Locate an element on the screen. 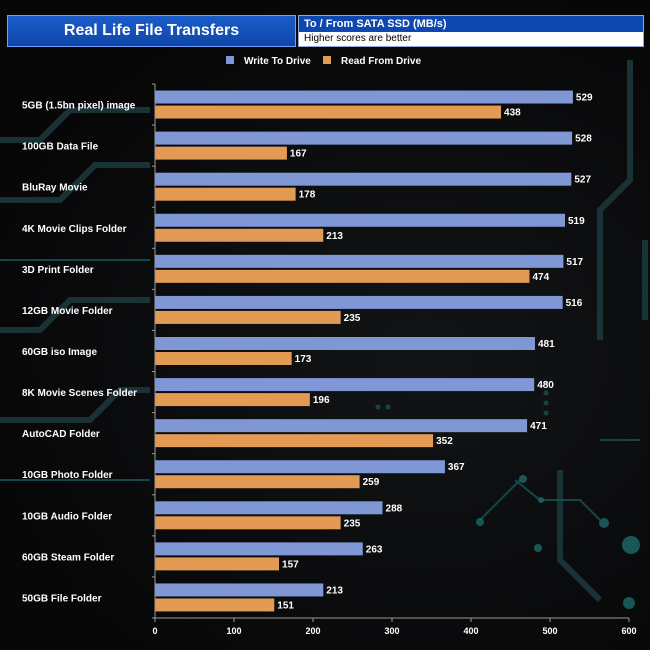  category-label: 8K Movie Scenes Folder is located at coordinates (79, 393).